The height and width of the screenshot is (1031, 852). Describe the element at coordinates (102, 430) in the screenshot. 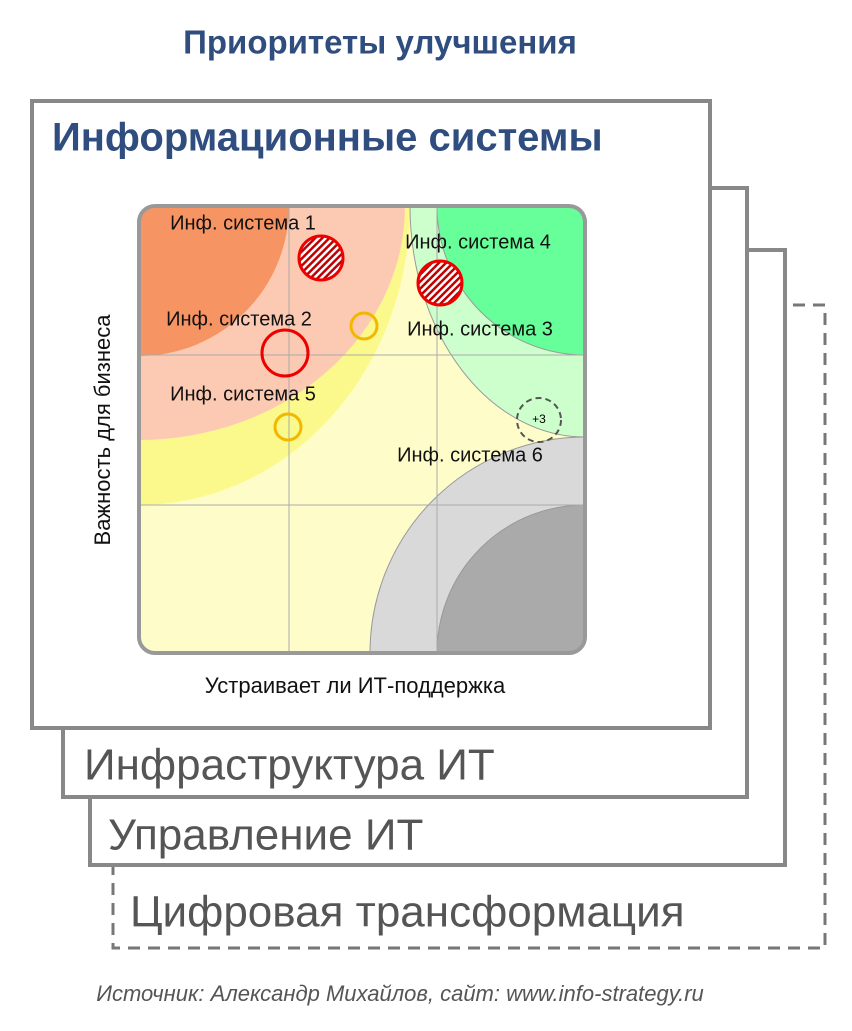

I see `y-axis-label: Важность для бизнеса` at that location.